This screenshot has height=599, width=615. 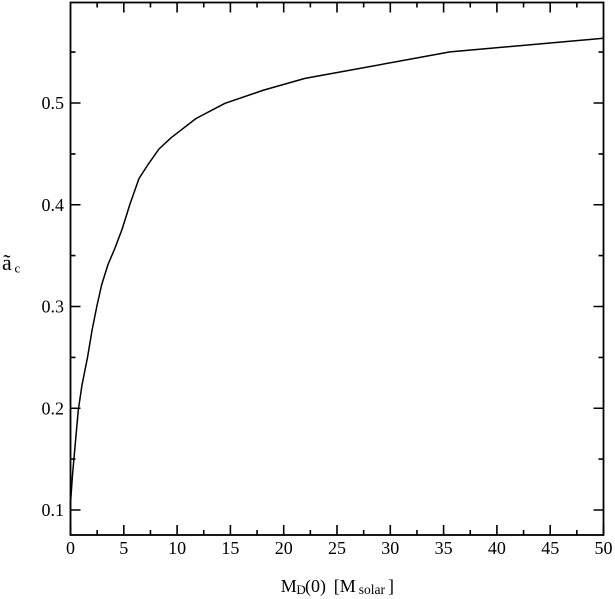 I want to click on svg-text: [M, so click(x=345, y=586).